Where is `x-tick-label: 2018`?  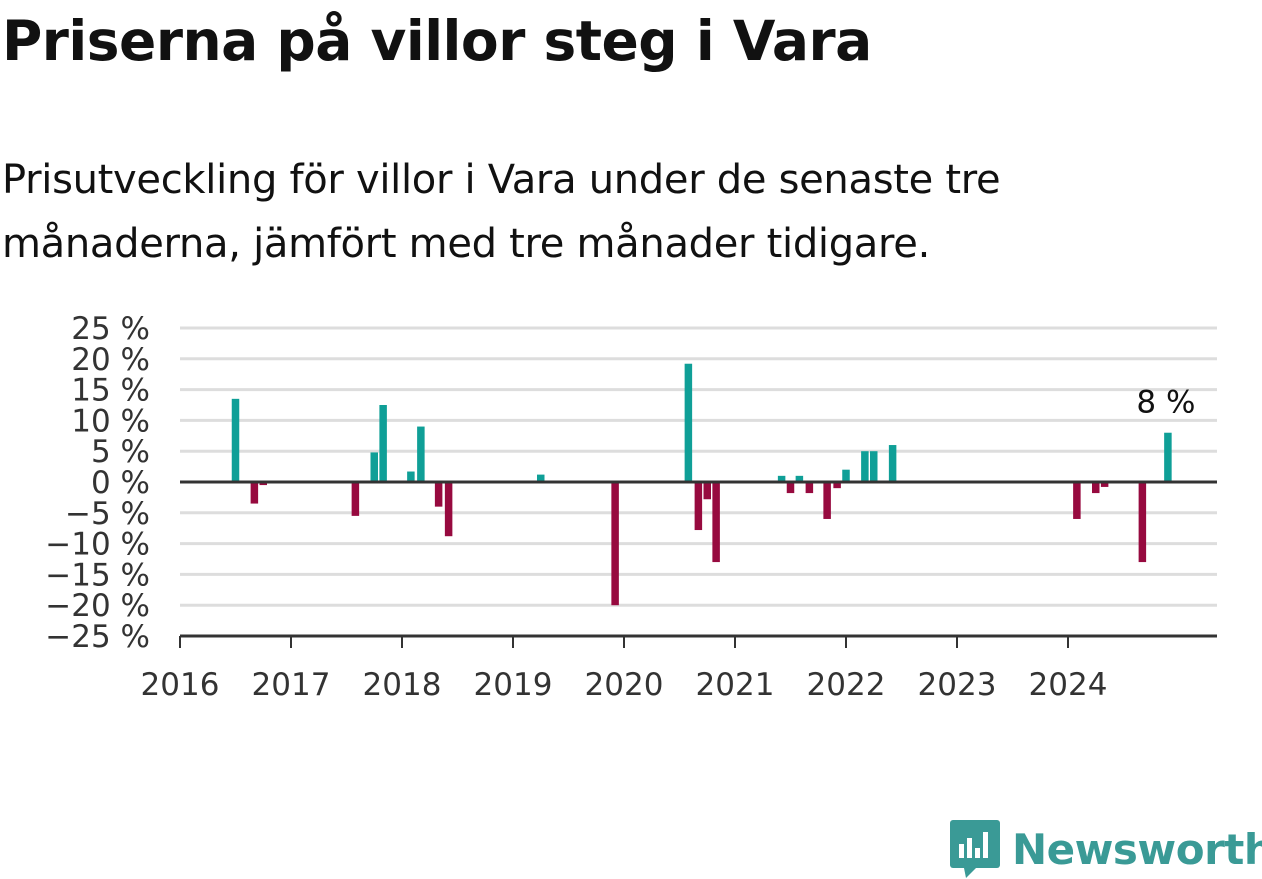
x-tick-label: 2018 is located at coordinates (402, 685).